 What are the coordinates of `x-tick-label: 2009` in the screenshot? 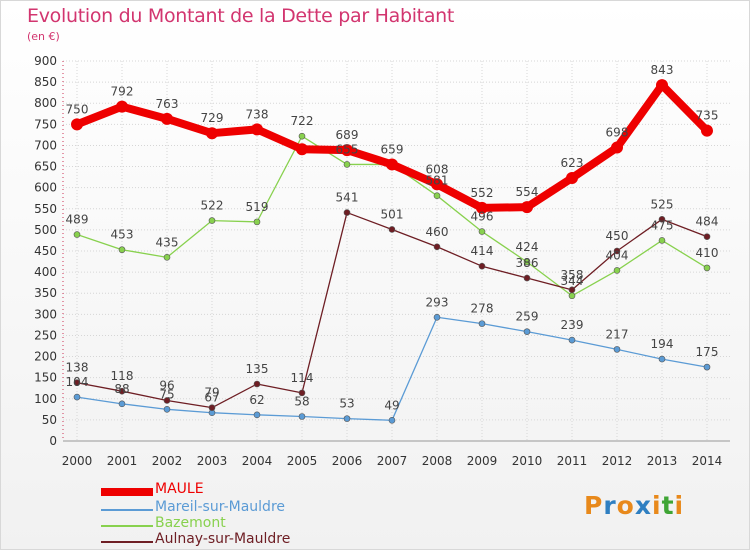 It's located at (482, 461).